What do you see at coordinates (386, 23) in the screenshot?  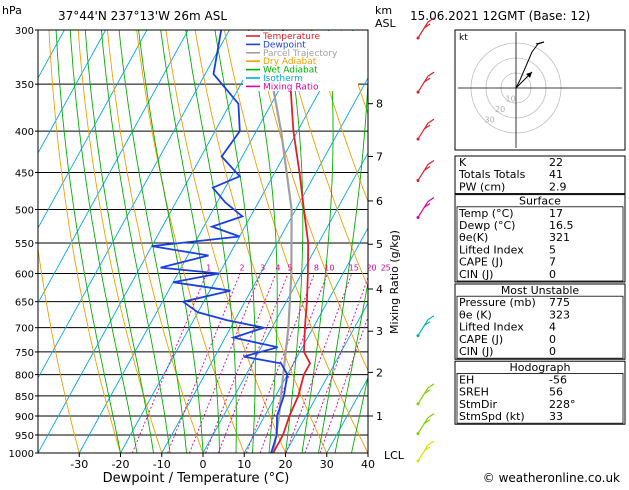 I see `asl-label: ASL` at bounding box center [386, 23].